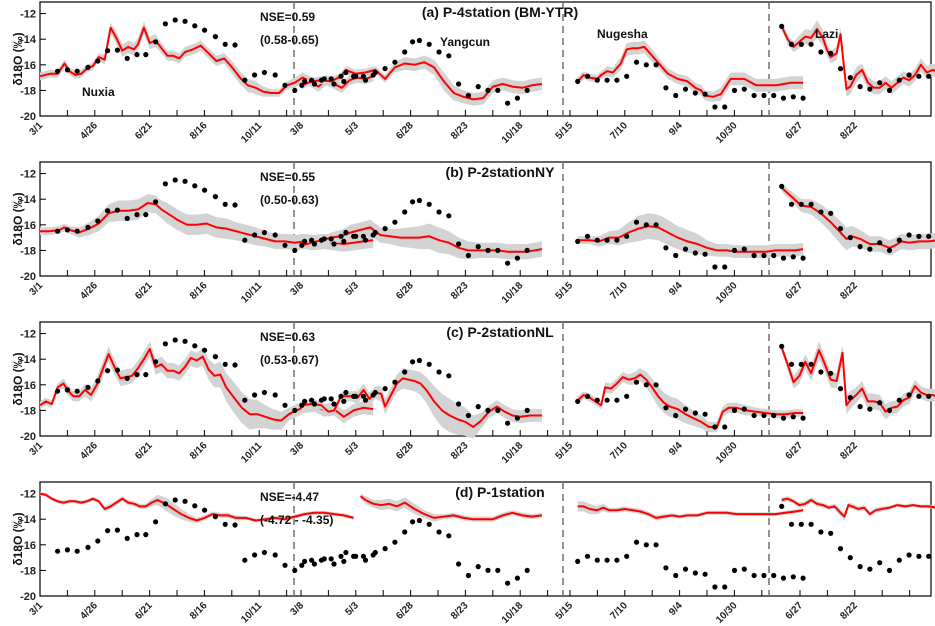  Describe the element at coordinates (28, 411) in the screenshot. I see `ytick-label: -18` at that location.